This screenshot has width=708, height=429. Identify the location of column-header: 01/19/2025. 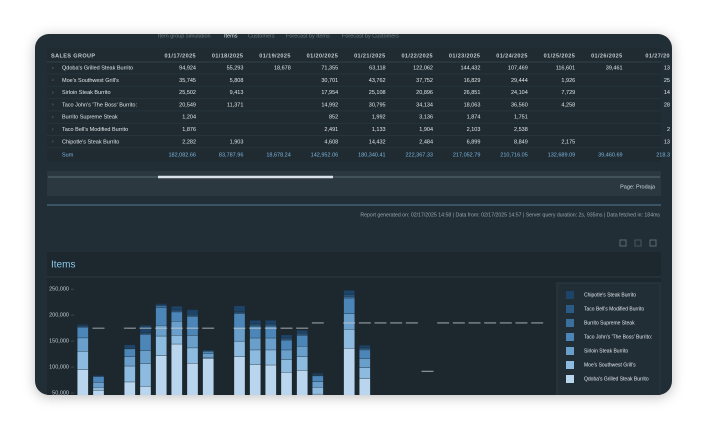
(275, 56).